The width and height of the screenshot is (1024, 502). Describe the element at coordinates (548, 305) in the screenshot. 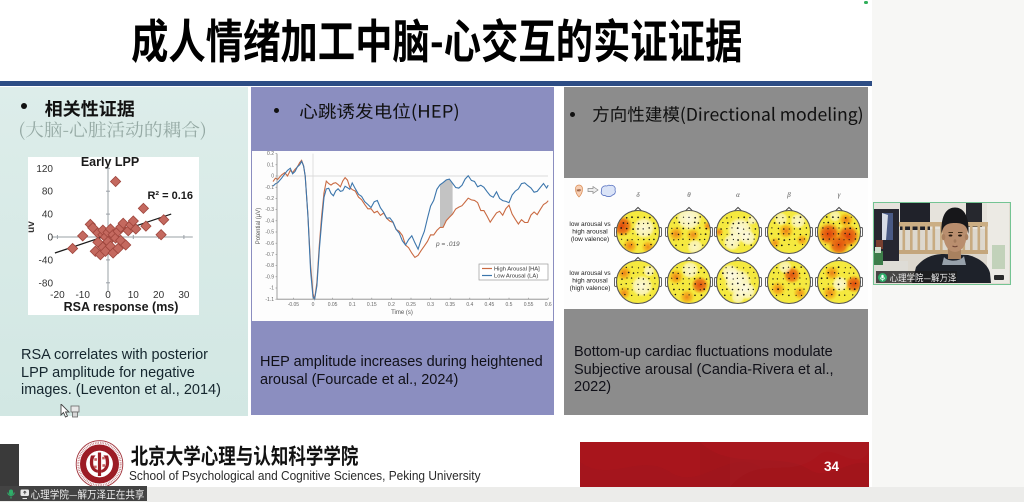

I see `svg-text: 0.6` at that location.